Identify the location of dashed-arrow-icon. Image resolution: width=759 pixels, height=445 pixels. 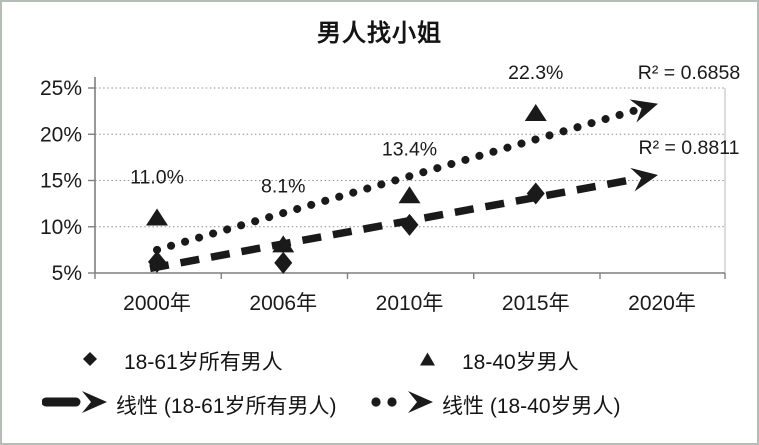
(74, 405).